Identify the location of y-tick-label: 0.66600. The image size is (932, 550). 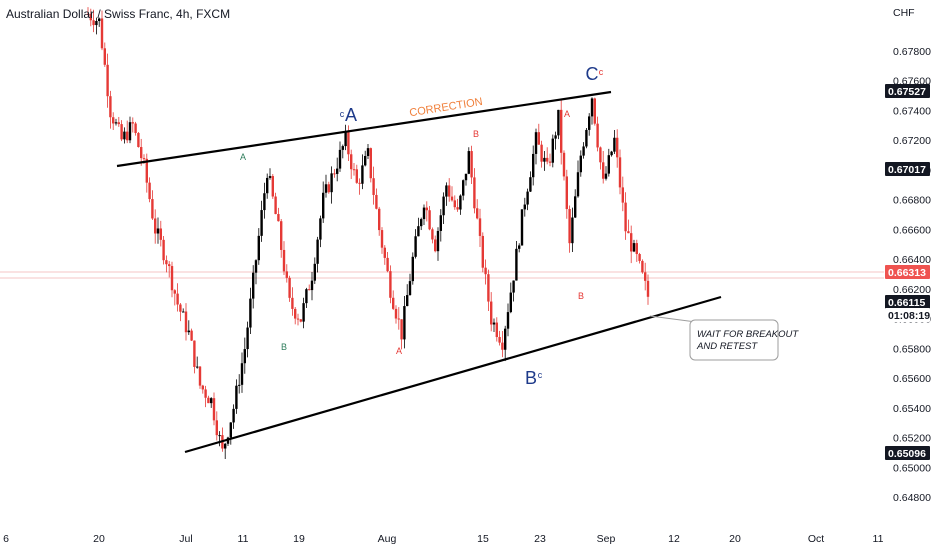
(912, 230).